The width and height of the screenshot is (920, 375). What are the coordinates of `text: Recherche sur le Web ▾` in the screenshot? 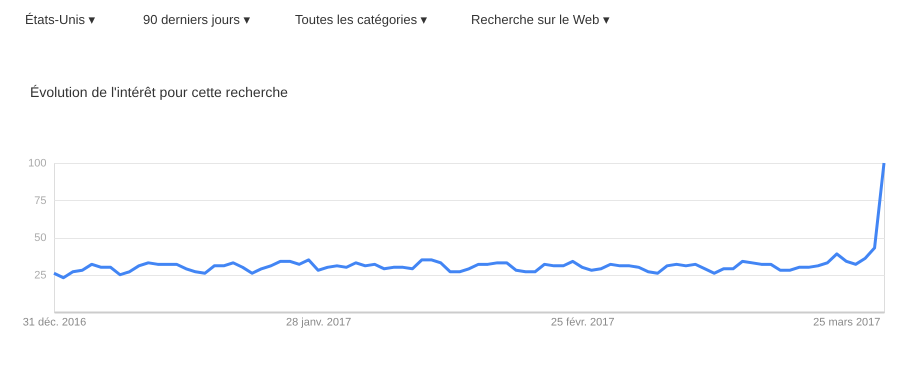 It's located at (540, 19).